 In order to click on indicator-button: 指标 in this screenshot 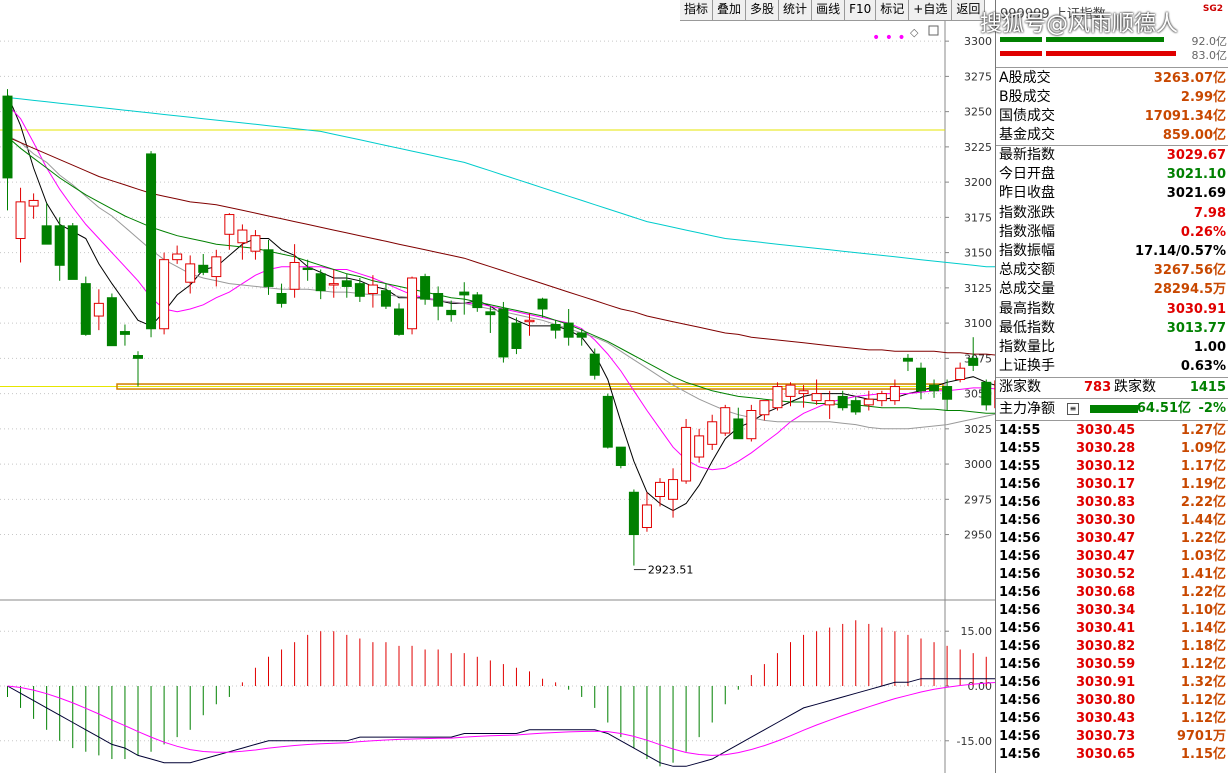, I will do `click(697, 10)`.